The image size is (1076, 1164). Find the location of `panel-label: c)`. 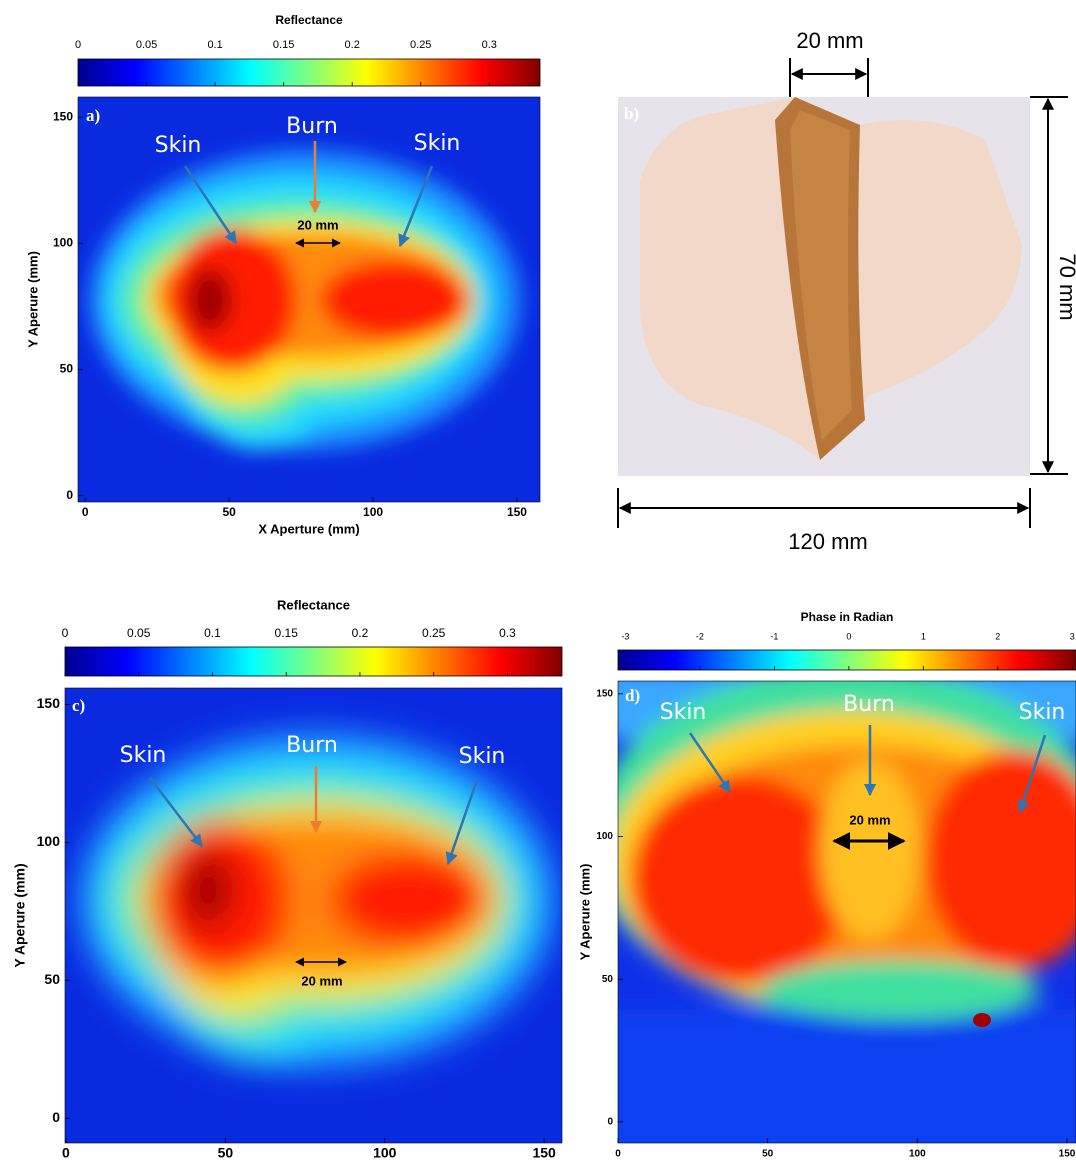

panel-label: c) is located at coordinates (78, 705).